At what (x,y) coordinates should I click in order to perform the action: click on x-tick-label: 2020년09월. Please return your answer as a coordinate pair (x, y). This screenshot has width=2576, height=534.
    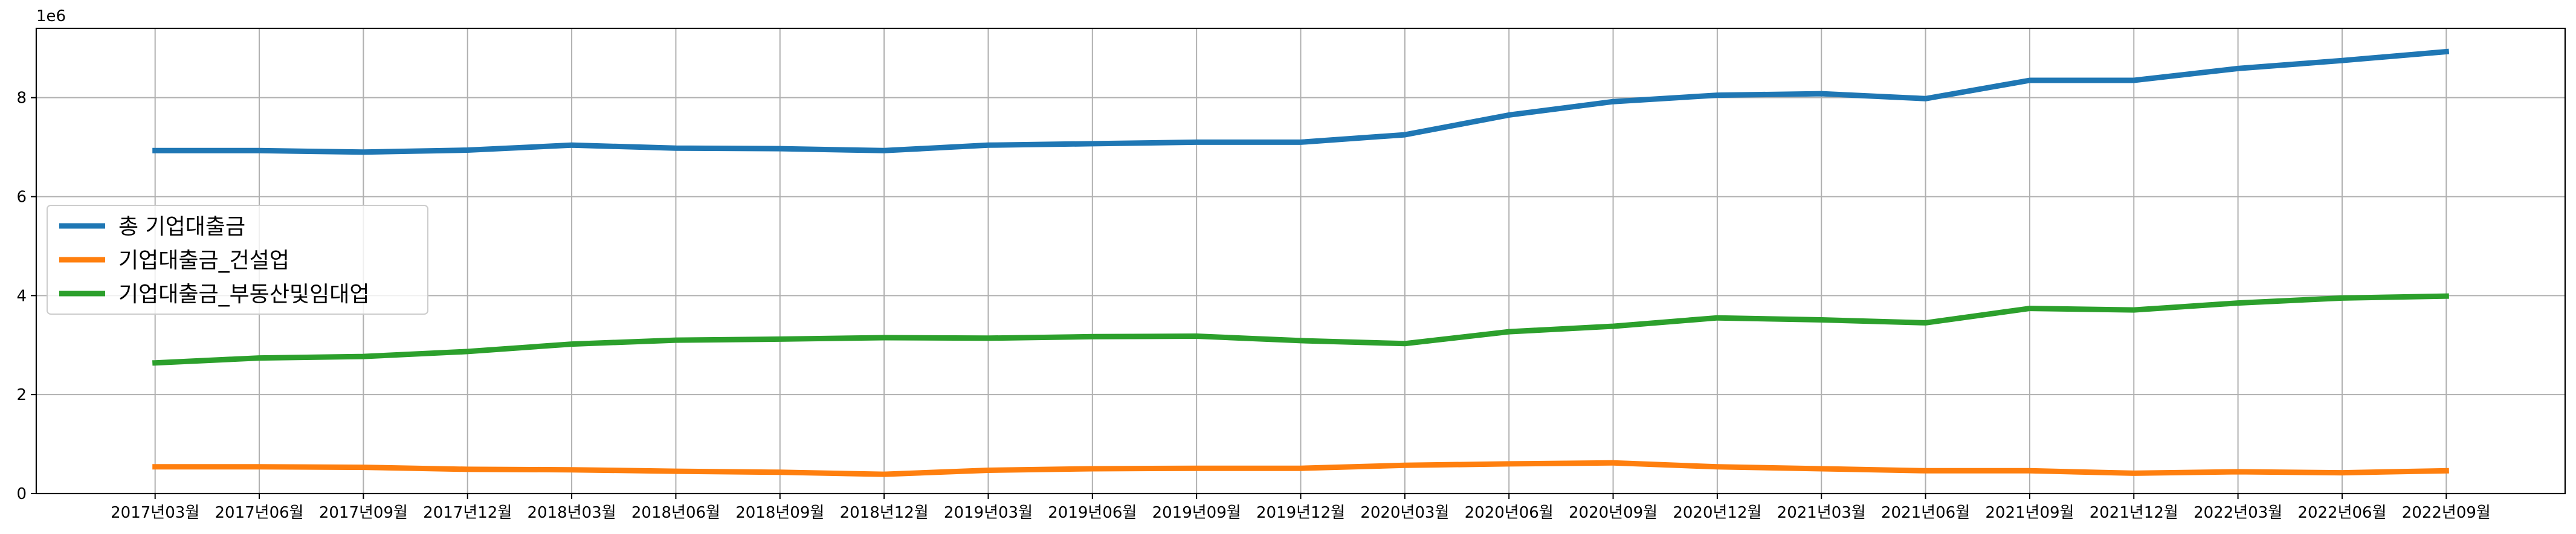
    Looking at the image, I should click on (1614, 513).